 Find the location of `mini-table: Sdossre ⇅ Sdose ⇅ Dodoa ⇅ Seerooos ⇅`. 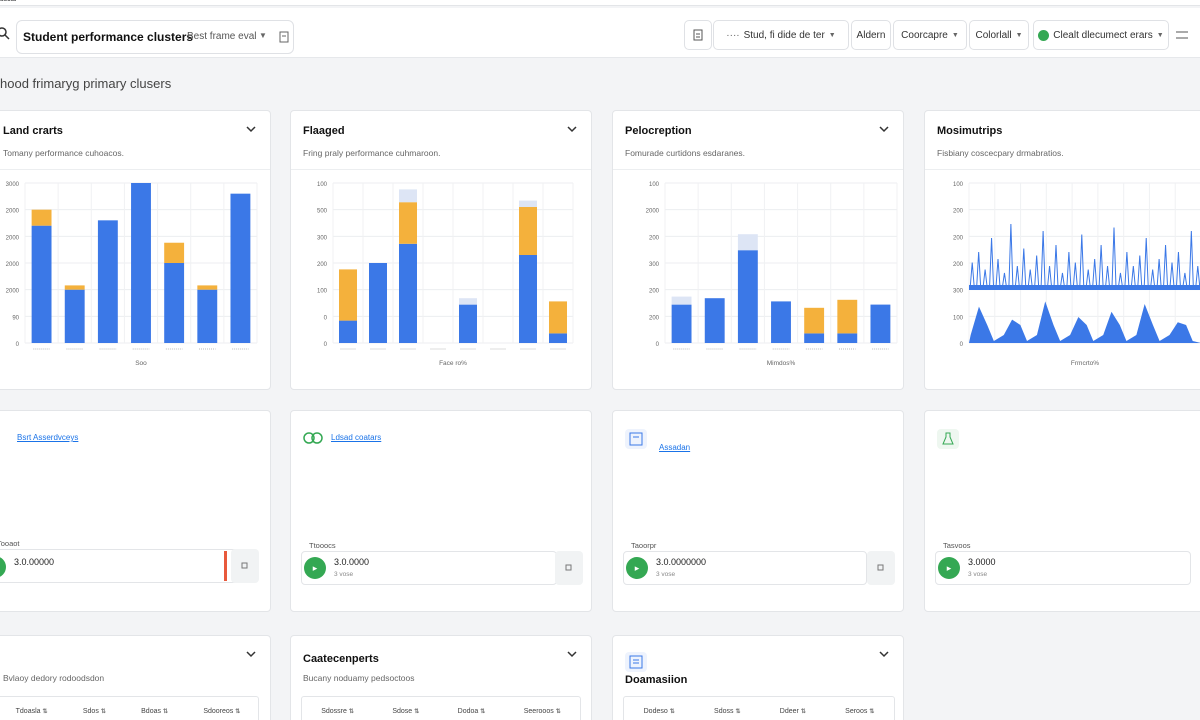

mini-table: Sdossre ⇅ Sdose ⇅ Dodoa ⇅ Seerooos ⇅ is located at coordinates (441, 708).